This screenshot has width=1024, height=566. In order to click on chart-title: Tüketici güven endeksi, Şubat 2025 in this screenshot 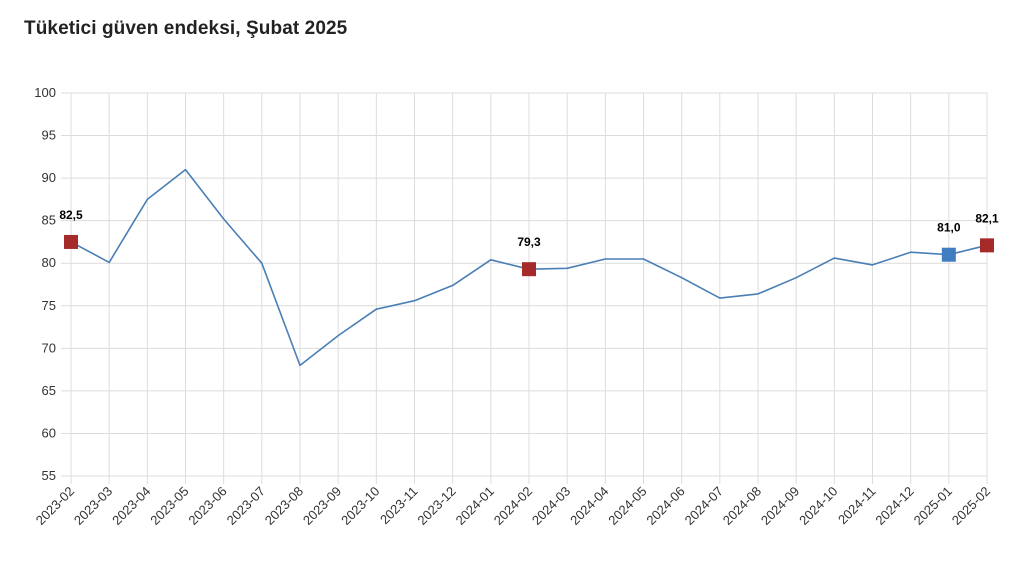, I will do `click(186, 28)`.